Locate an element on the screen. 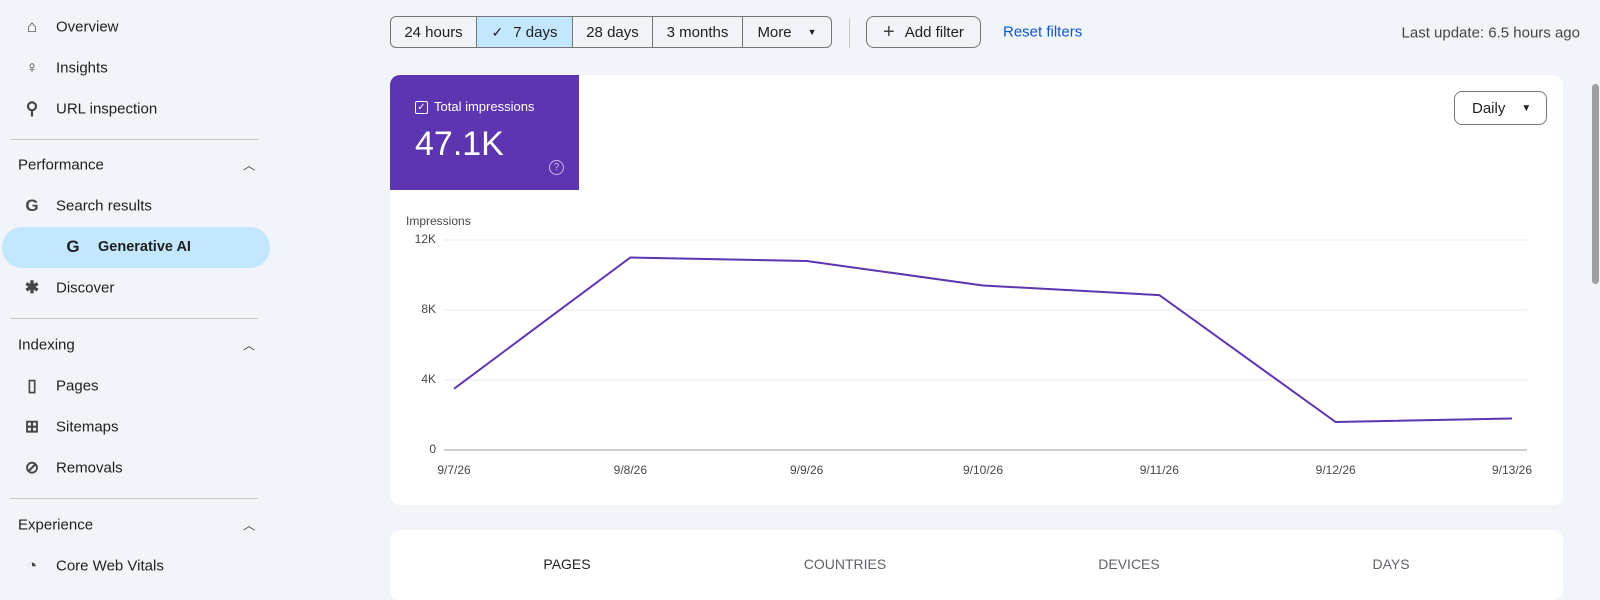  range-label: 24 hours is located at coordinates (433, 32).